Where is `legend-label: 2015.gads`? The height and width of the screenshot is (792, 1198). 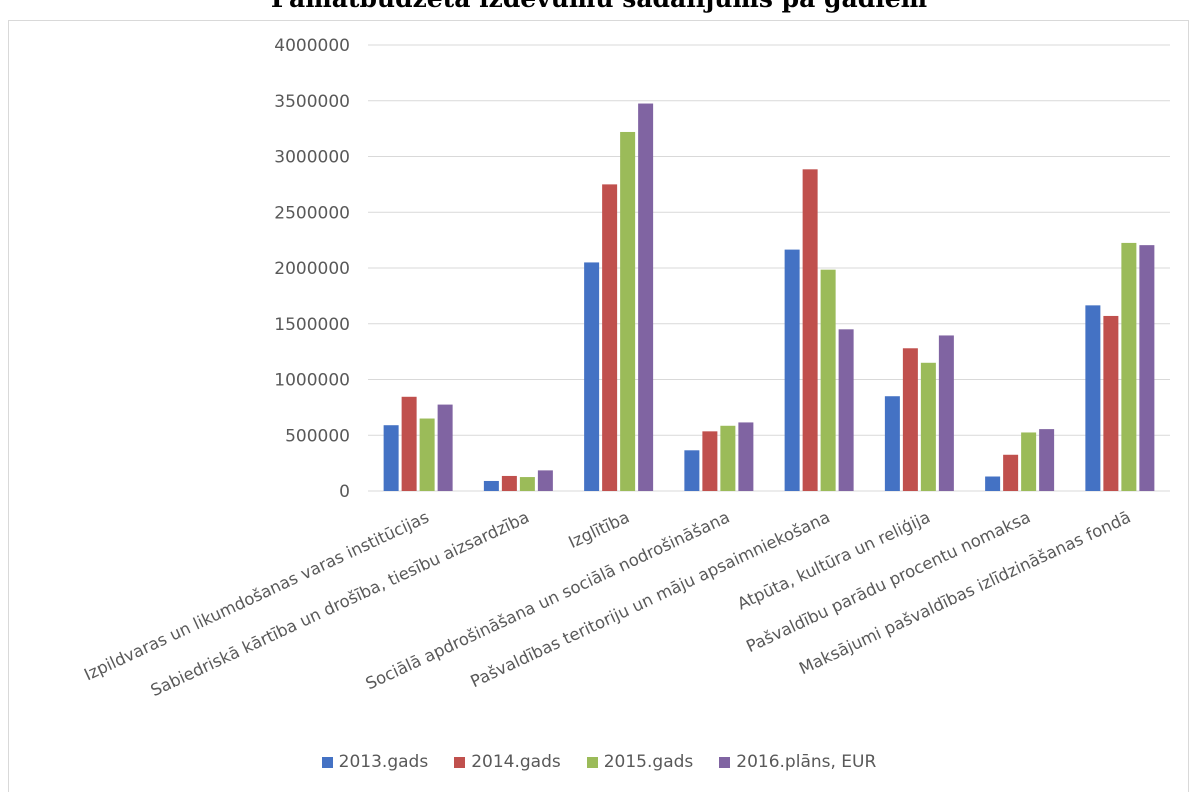
legend-label: 2015.gads is located at coordinates (648, 762).